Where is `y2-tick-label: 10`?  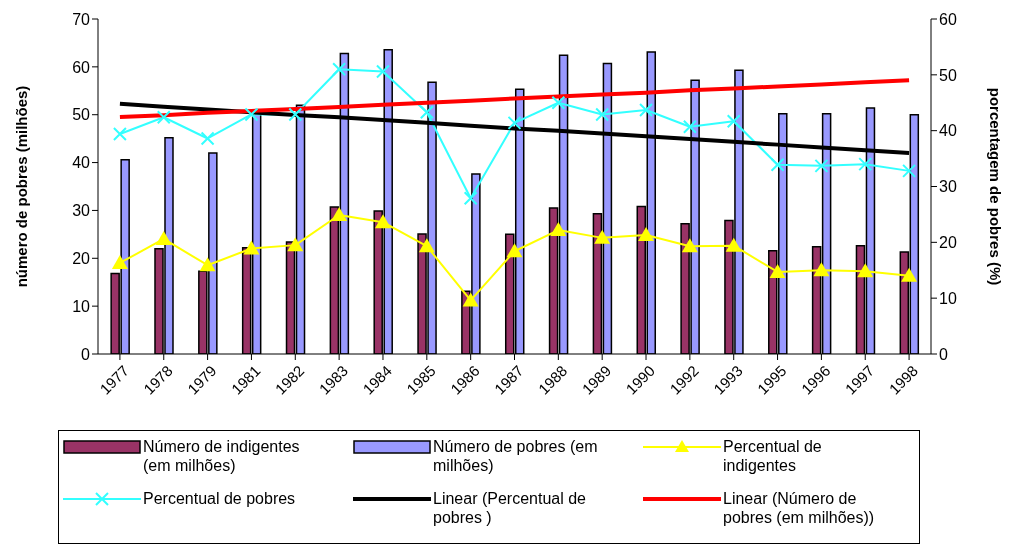
y2-tick-label: 10 is located at coordinates (948, 298).